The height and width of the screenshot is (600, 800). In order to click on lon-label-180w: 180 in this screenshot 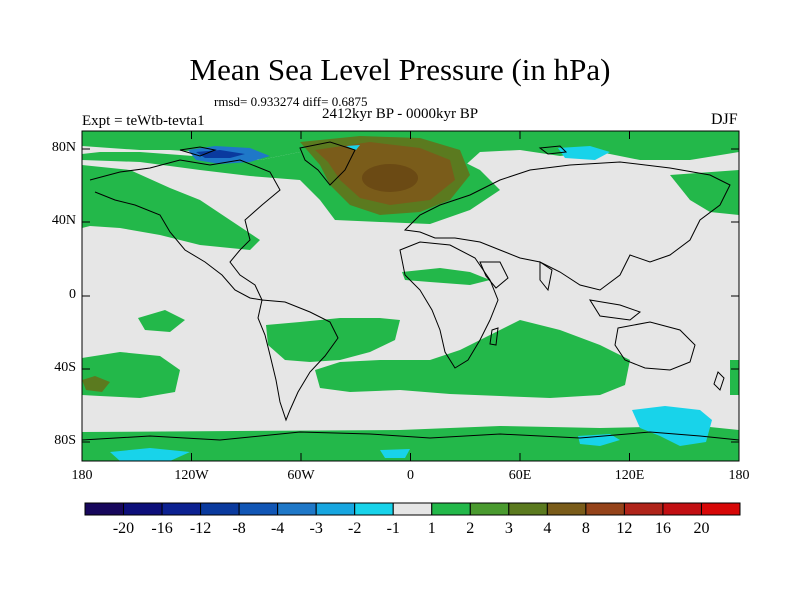, I will do `click(82, 475)`.